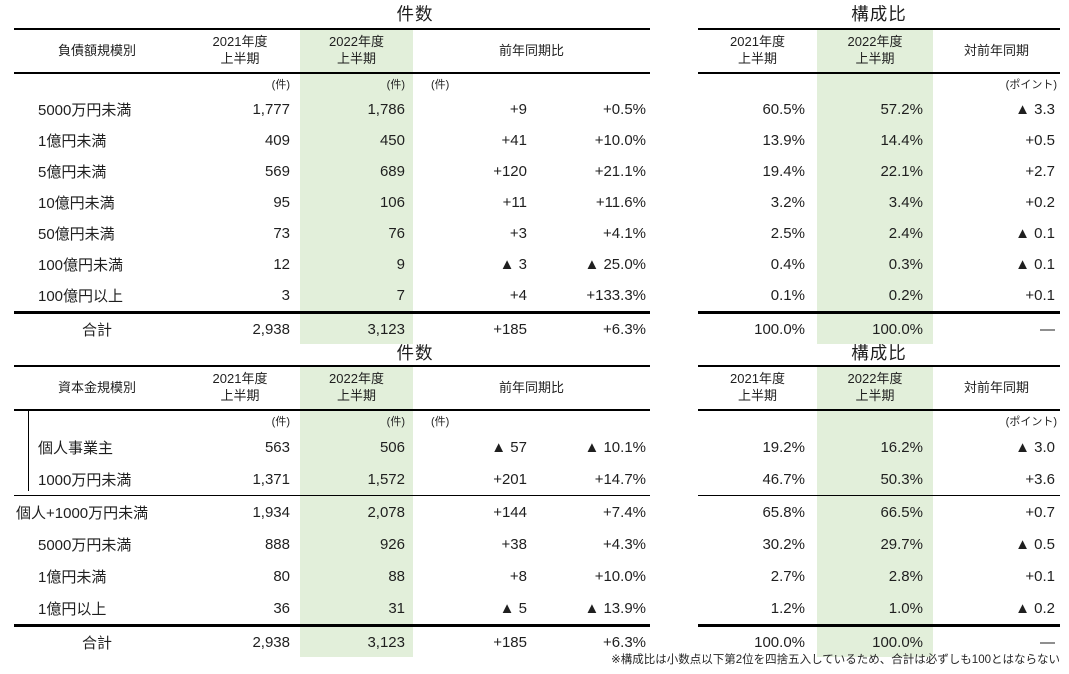 Image resolution: width=1069 pixels, height=674 pixels. Describe the element at coordinates (96, 643) in the screenshot. I see `total-label: 合計` at that location.